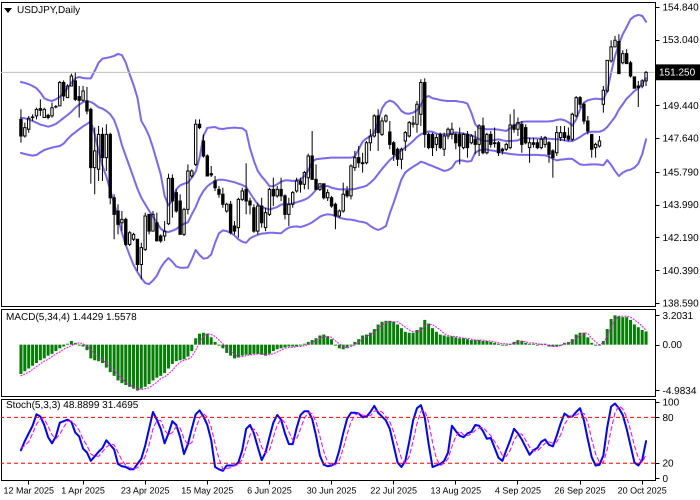  What do you see at coordinates (679, 391) in the screenshot?
I see `y-tick-label: -4.9834` at bounding box center [679, 391].